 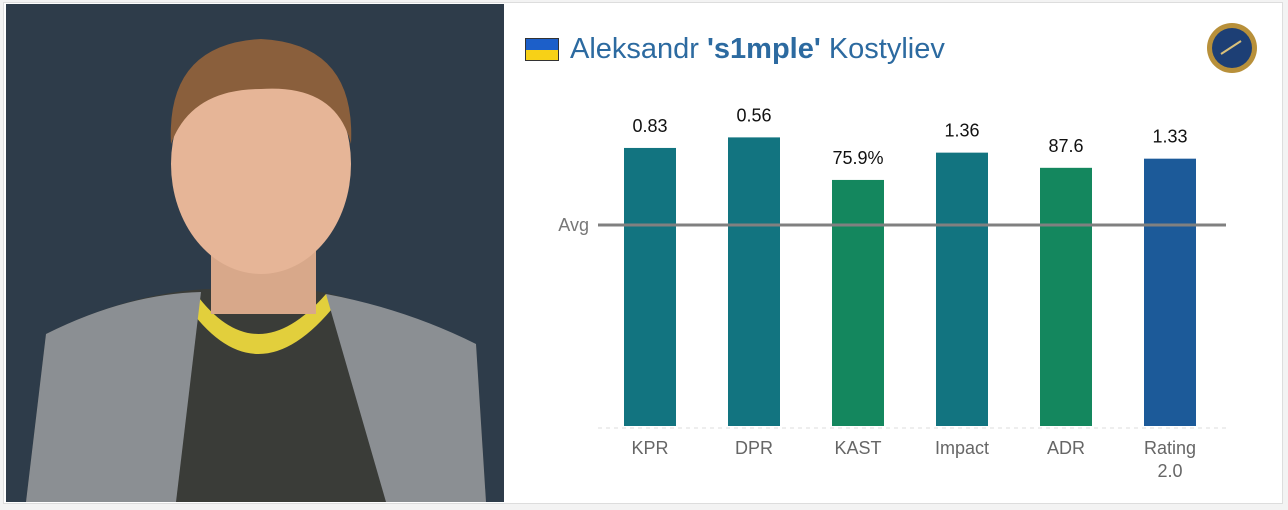 I want to click on value-label: 87.6, so click(x=1065, y=146).